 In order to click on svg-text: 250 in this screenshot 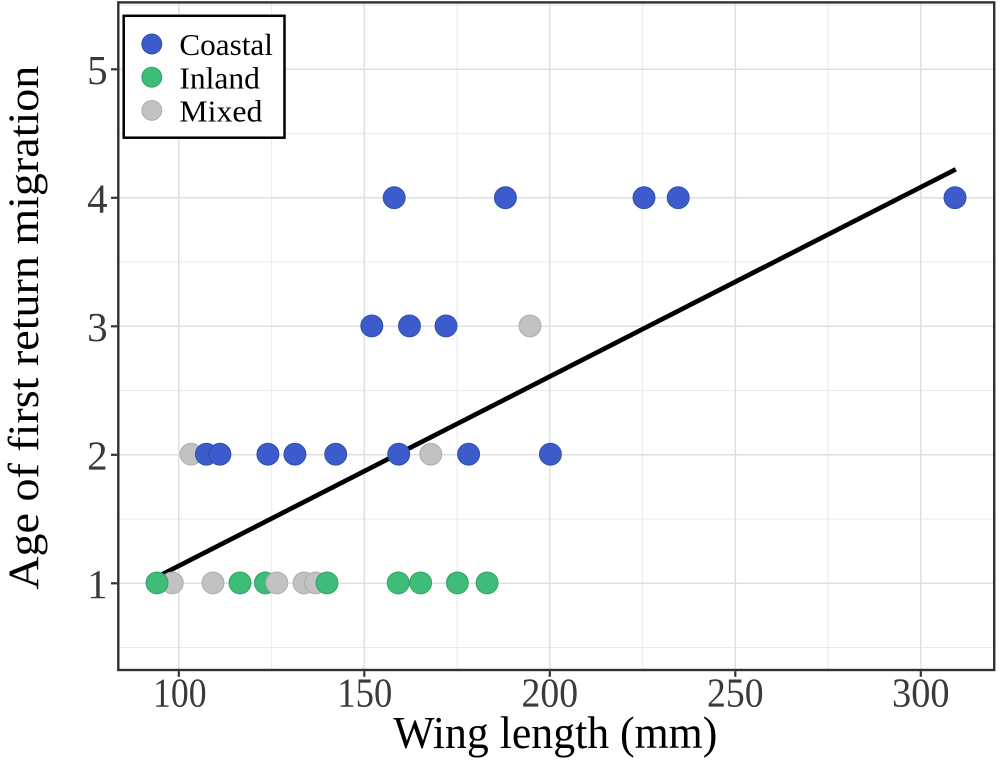, I will do `click(735, 693)`.